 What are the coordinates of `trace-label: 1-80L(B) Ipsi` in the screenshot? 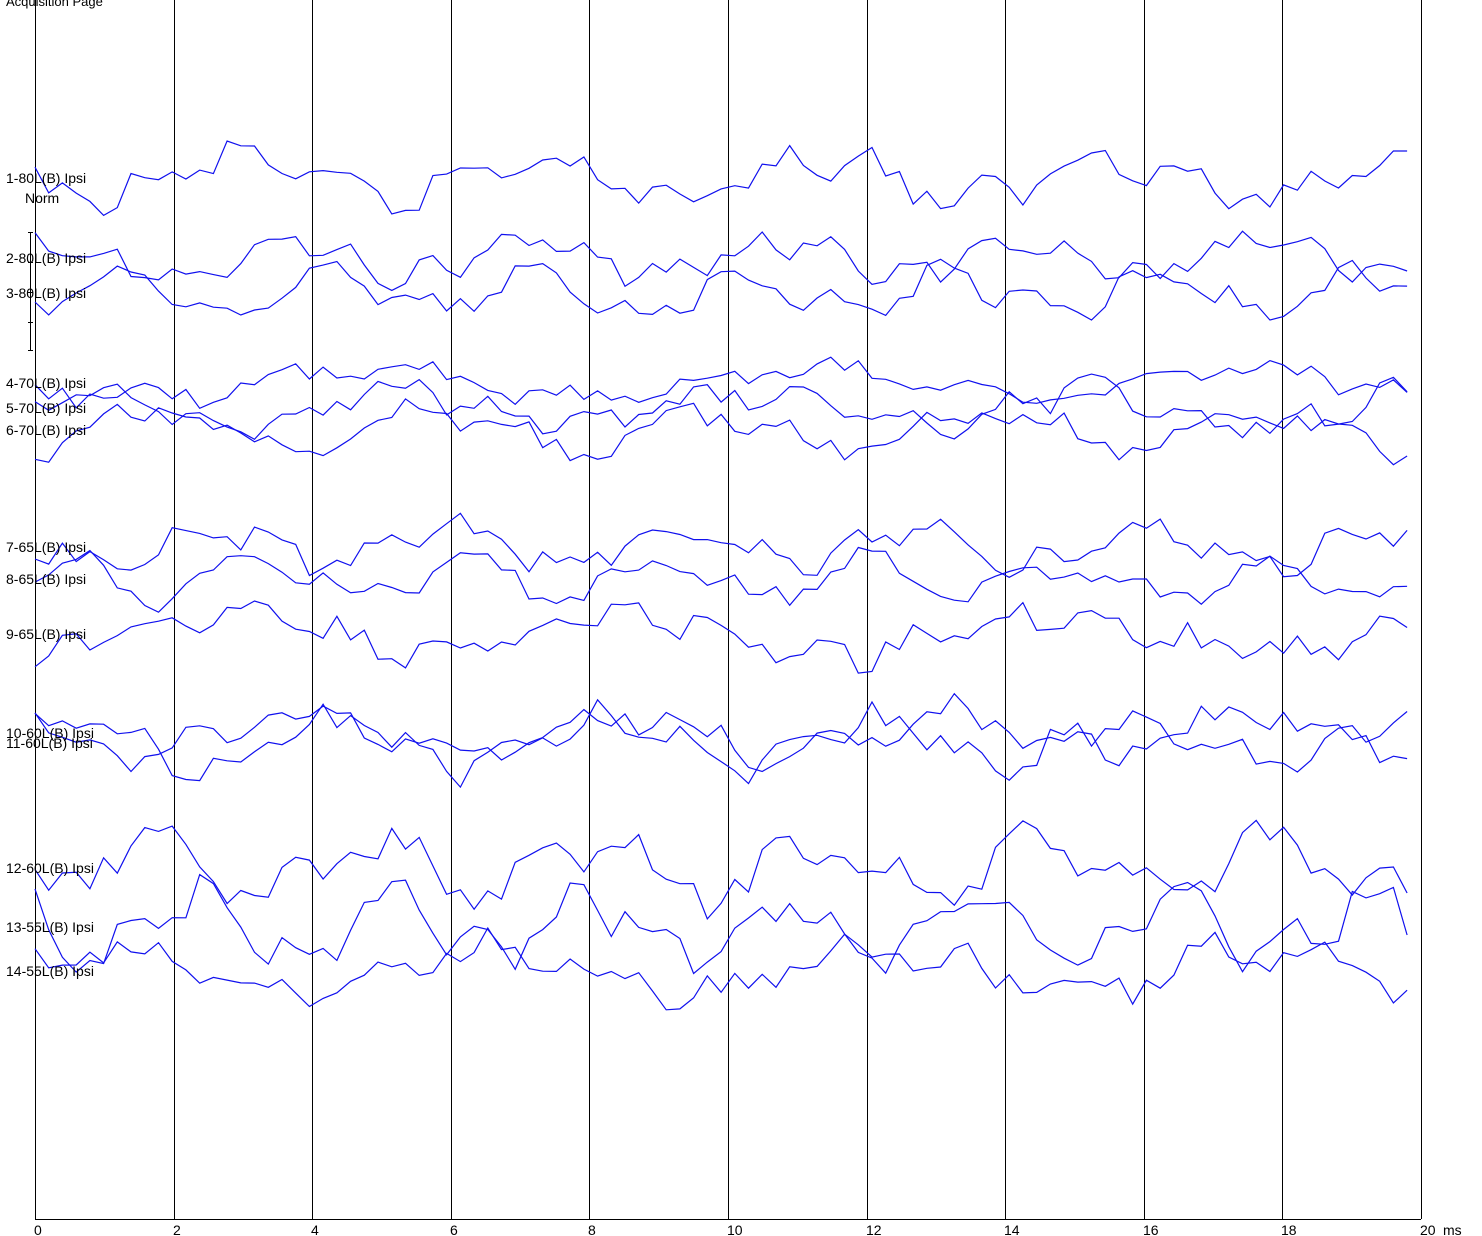 It's located at (46, 178).